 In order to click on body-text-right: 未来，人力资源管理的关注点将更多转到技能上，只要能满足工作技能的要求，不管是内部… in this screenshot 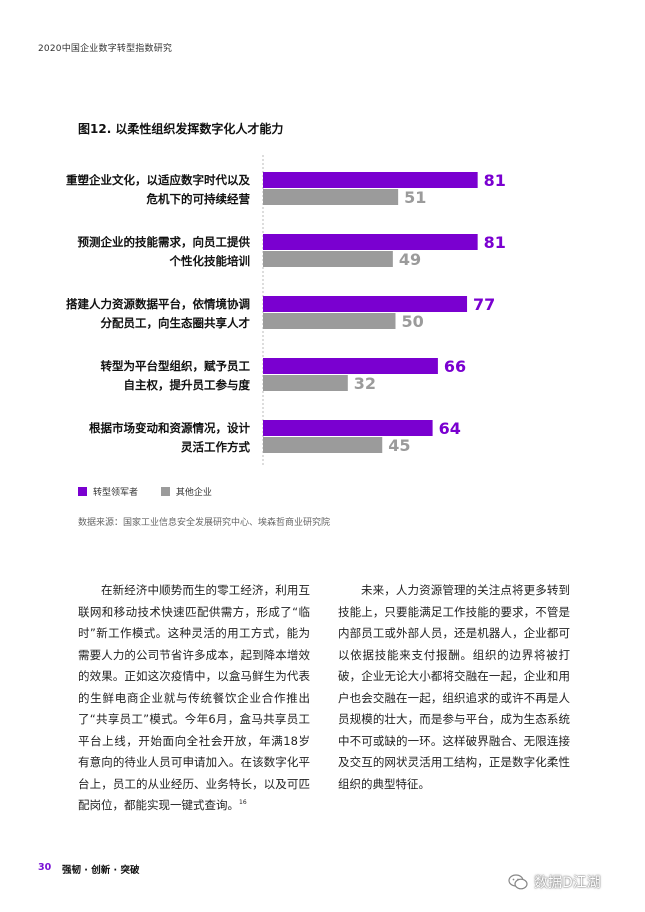, I will do `click(454, 687)`.